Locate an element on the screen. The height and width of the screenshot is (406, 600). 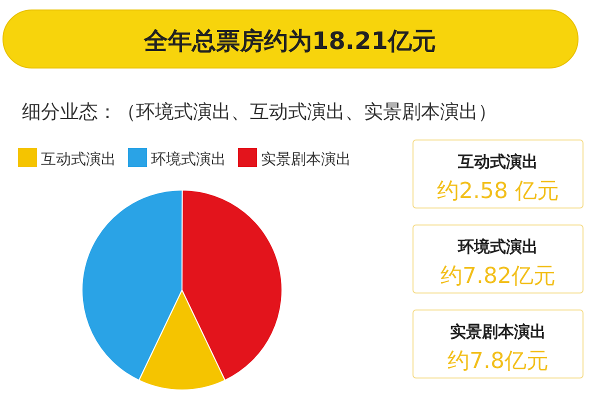
chart-subtitle: 细分业态：（环境式演出、互动式演出、实景剧本演出） is located at coordinates (259, 112).